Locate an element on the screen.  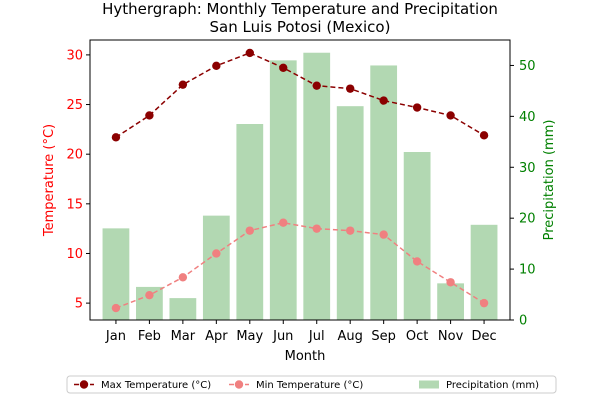
x-axis-tick-label: Mar is located at coordinates (183, 336).